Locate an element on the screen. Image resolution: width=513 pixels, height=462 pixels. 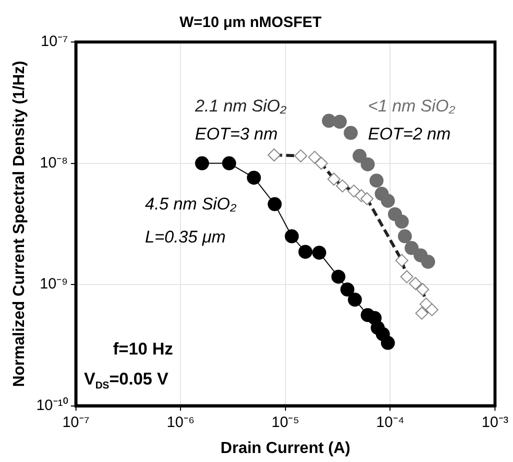
x-tick-label: 10⁻³ is located at coordinates (495, 422).